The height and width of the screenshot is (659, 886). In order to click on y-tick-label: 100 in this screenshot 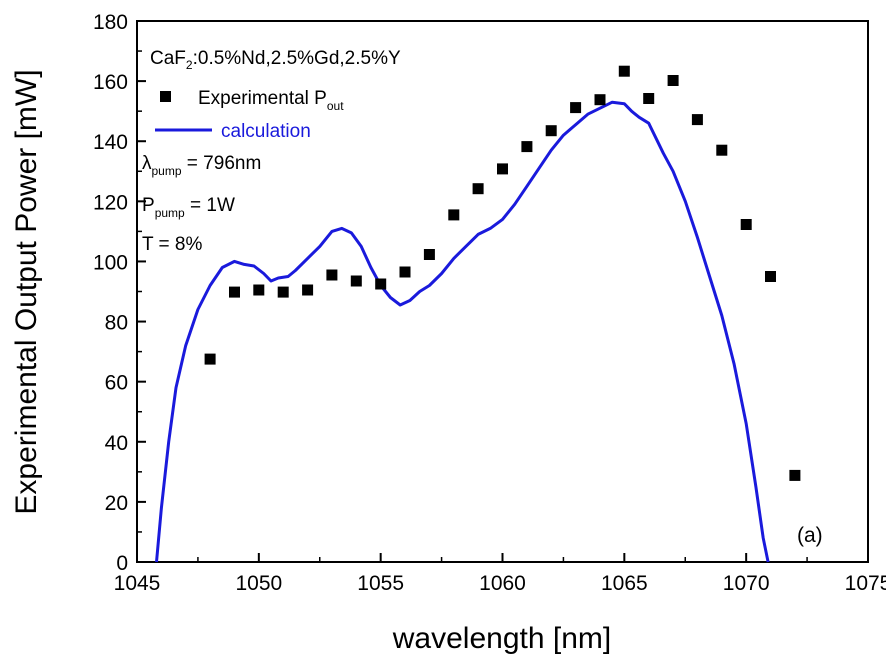, I will do `click(110, 262)`.